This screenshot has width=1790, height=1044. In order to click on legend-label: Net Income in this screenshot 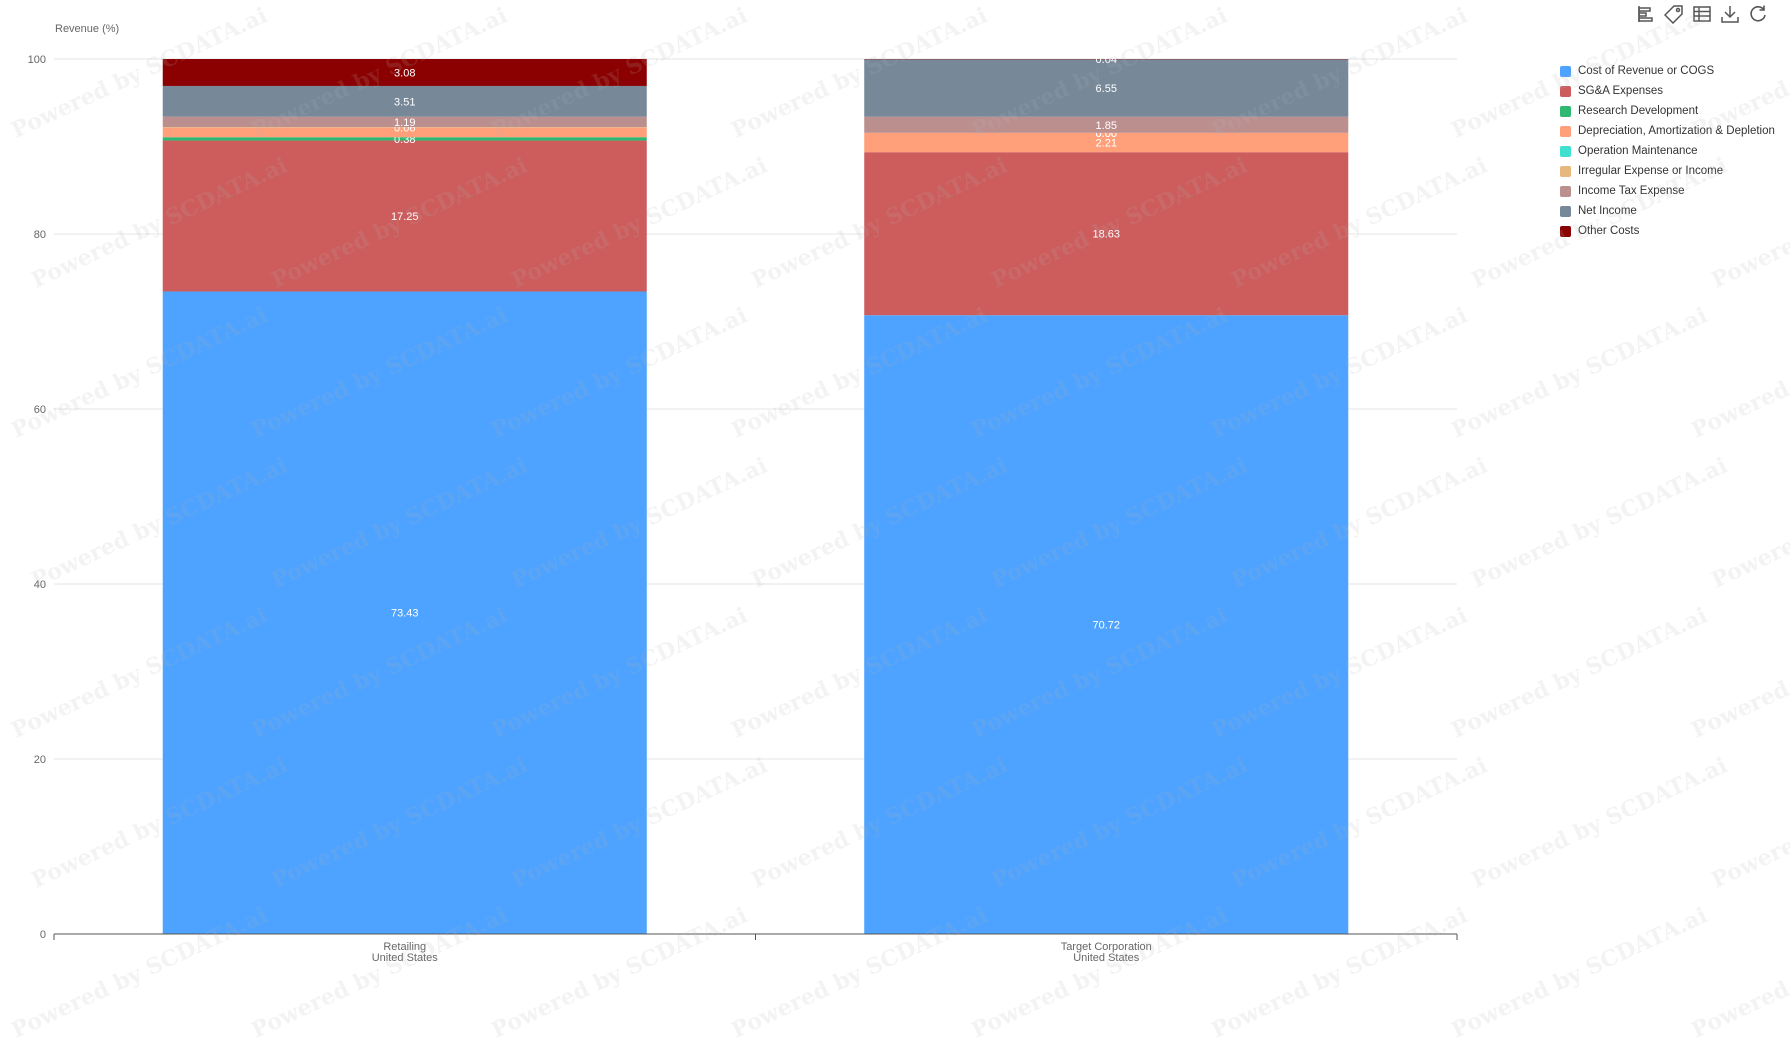, I will do `click(1607, 211)`.